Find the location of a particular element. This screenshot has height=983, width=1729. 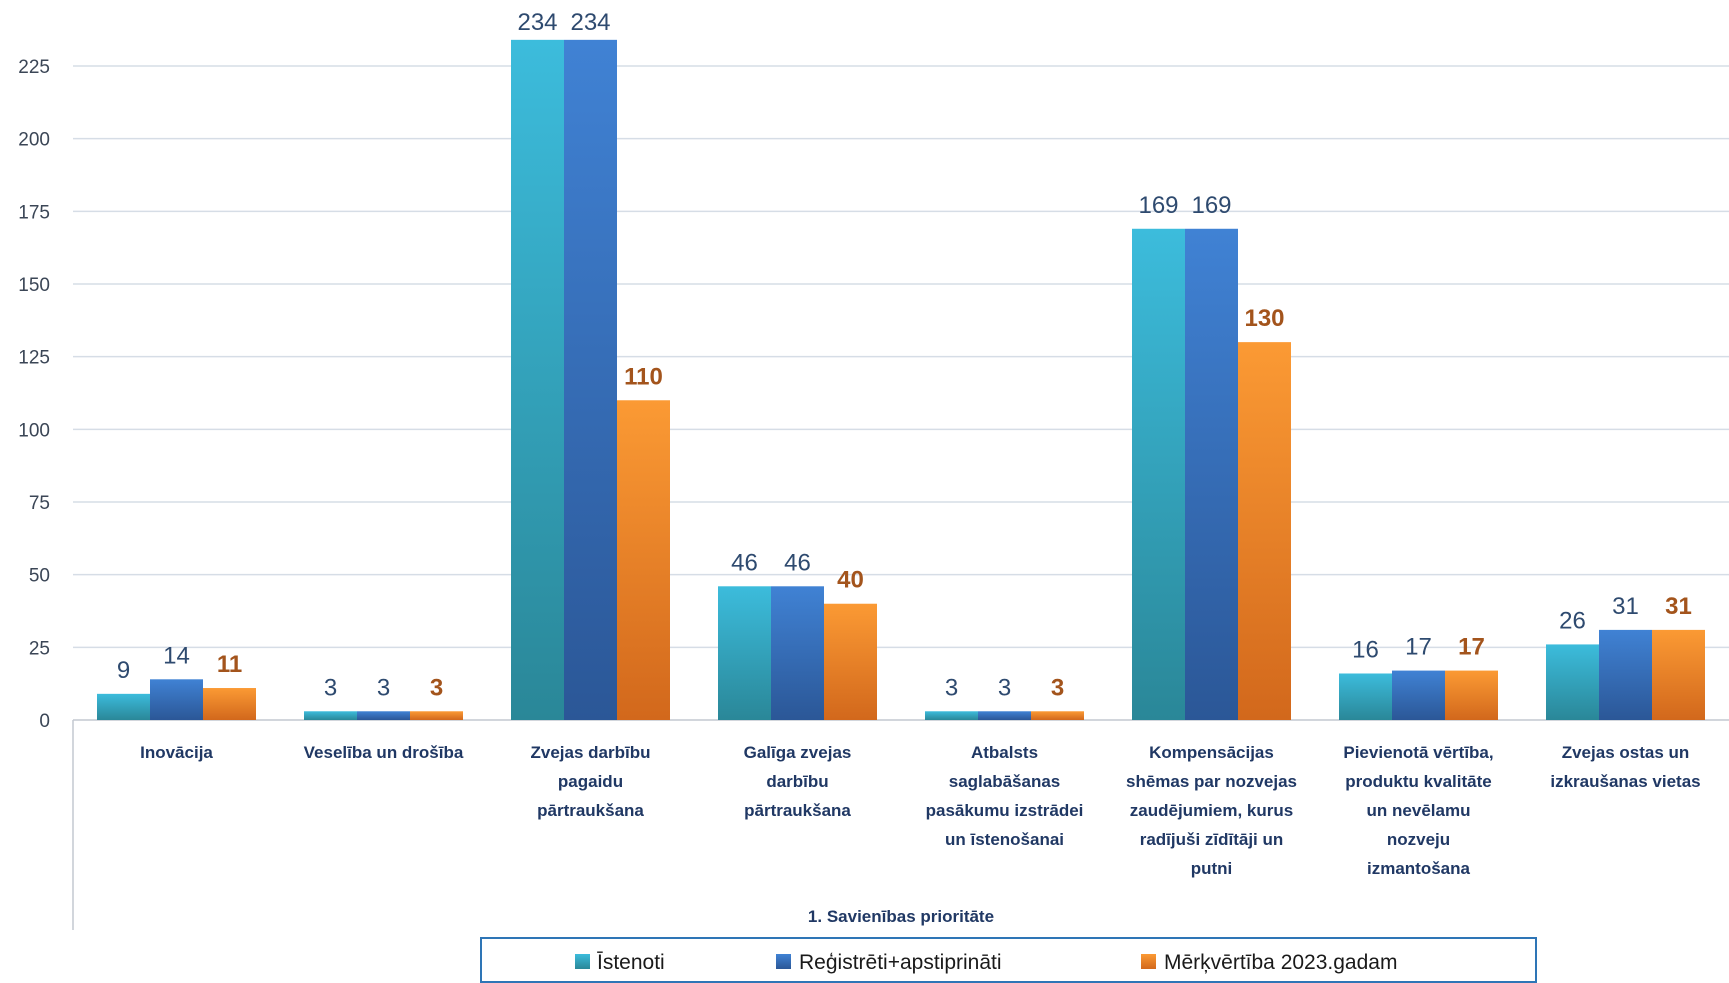

bar-series3-cat4 is located at coordinates (850, 661).